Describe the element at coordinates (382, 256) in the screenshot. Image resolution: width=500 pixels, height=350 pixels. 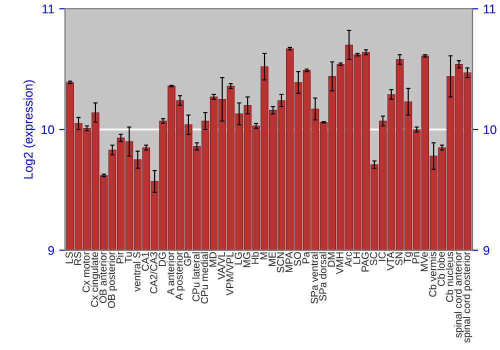
I see `x-tick-label: IC` at that location.